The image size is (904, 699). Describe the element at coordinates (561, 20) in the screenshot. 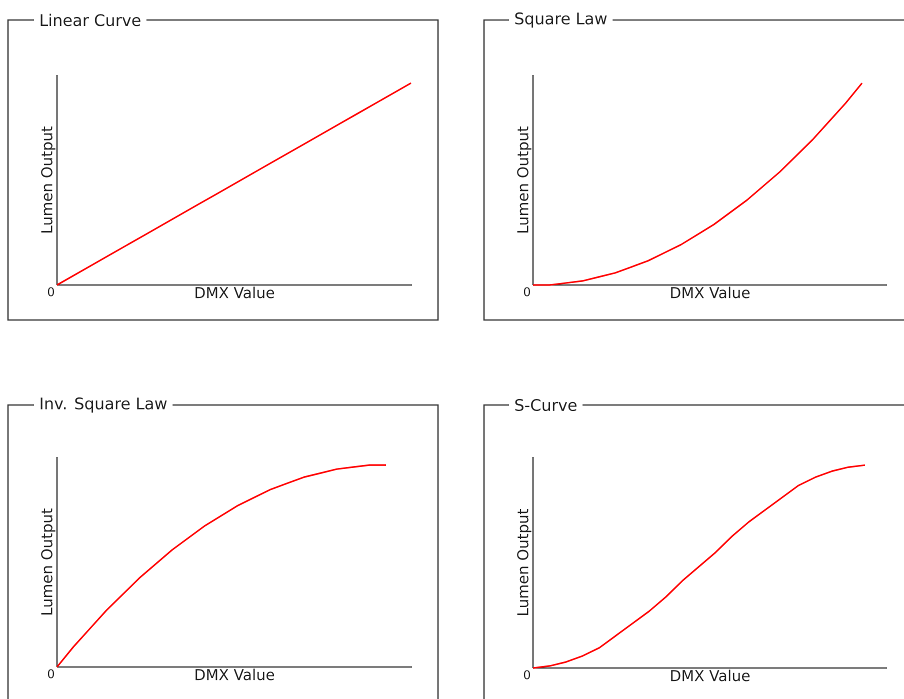

I see `chart-title: Square Law` at that location.